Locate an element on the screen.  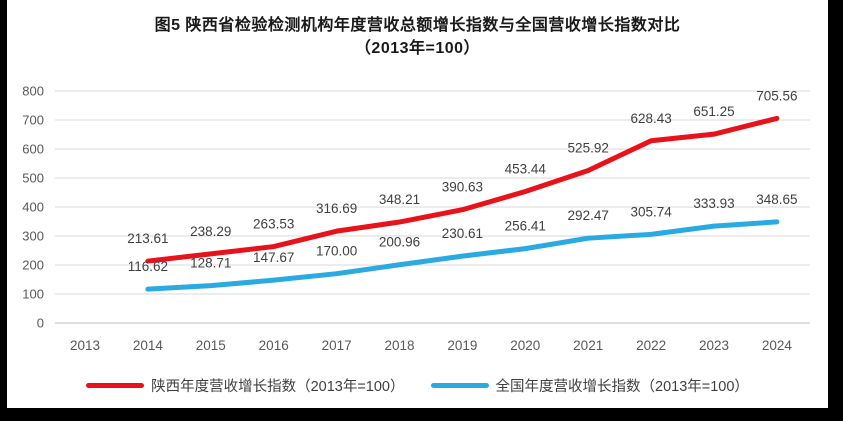
data-label-series-1: 256.41 is located at coordinates (525, 226).